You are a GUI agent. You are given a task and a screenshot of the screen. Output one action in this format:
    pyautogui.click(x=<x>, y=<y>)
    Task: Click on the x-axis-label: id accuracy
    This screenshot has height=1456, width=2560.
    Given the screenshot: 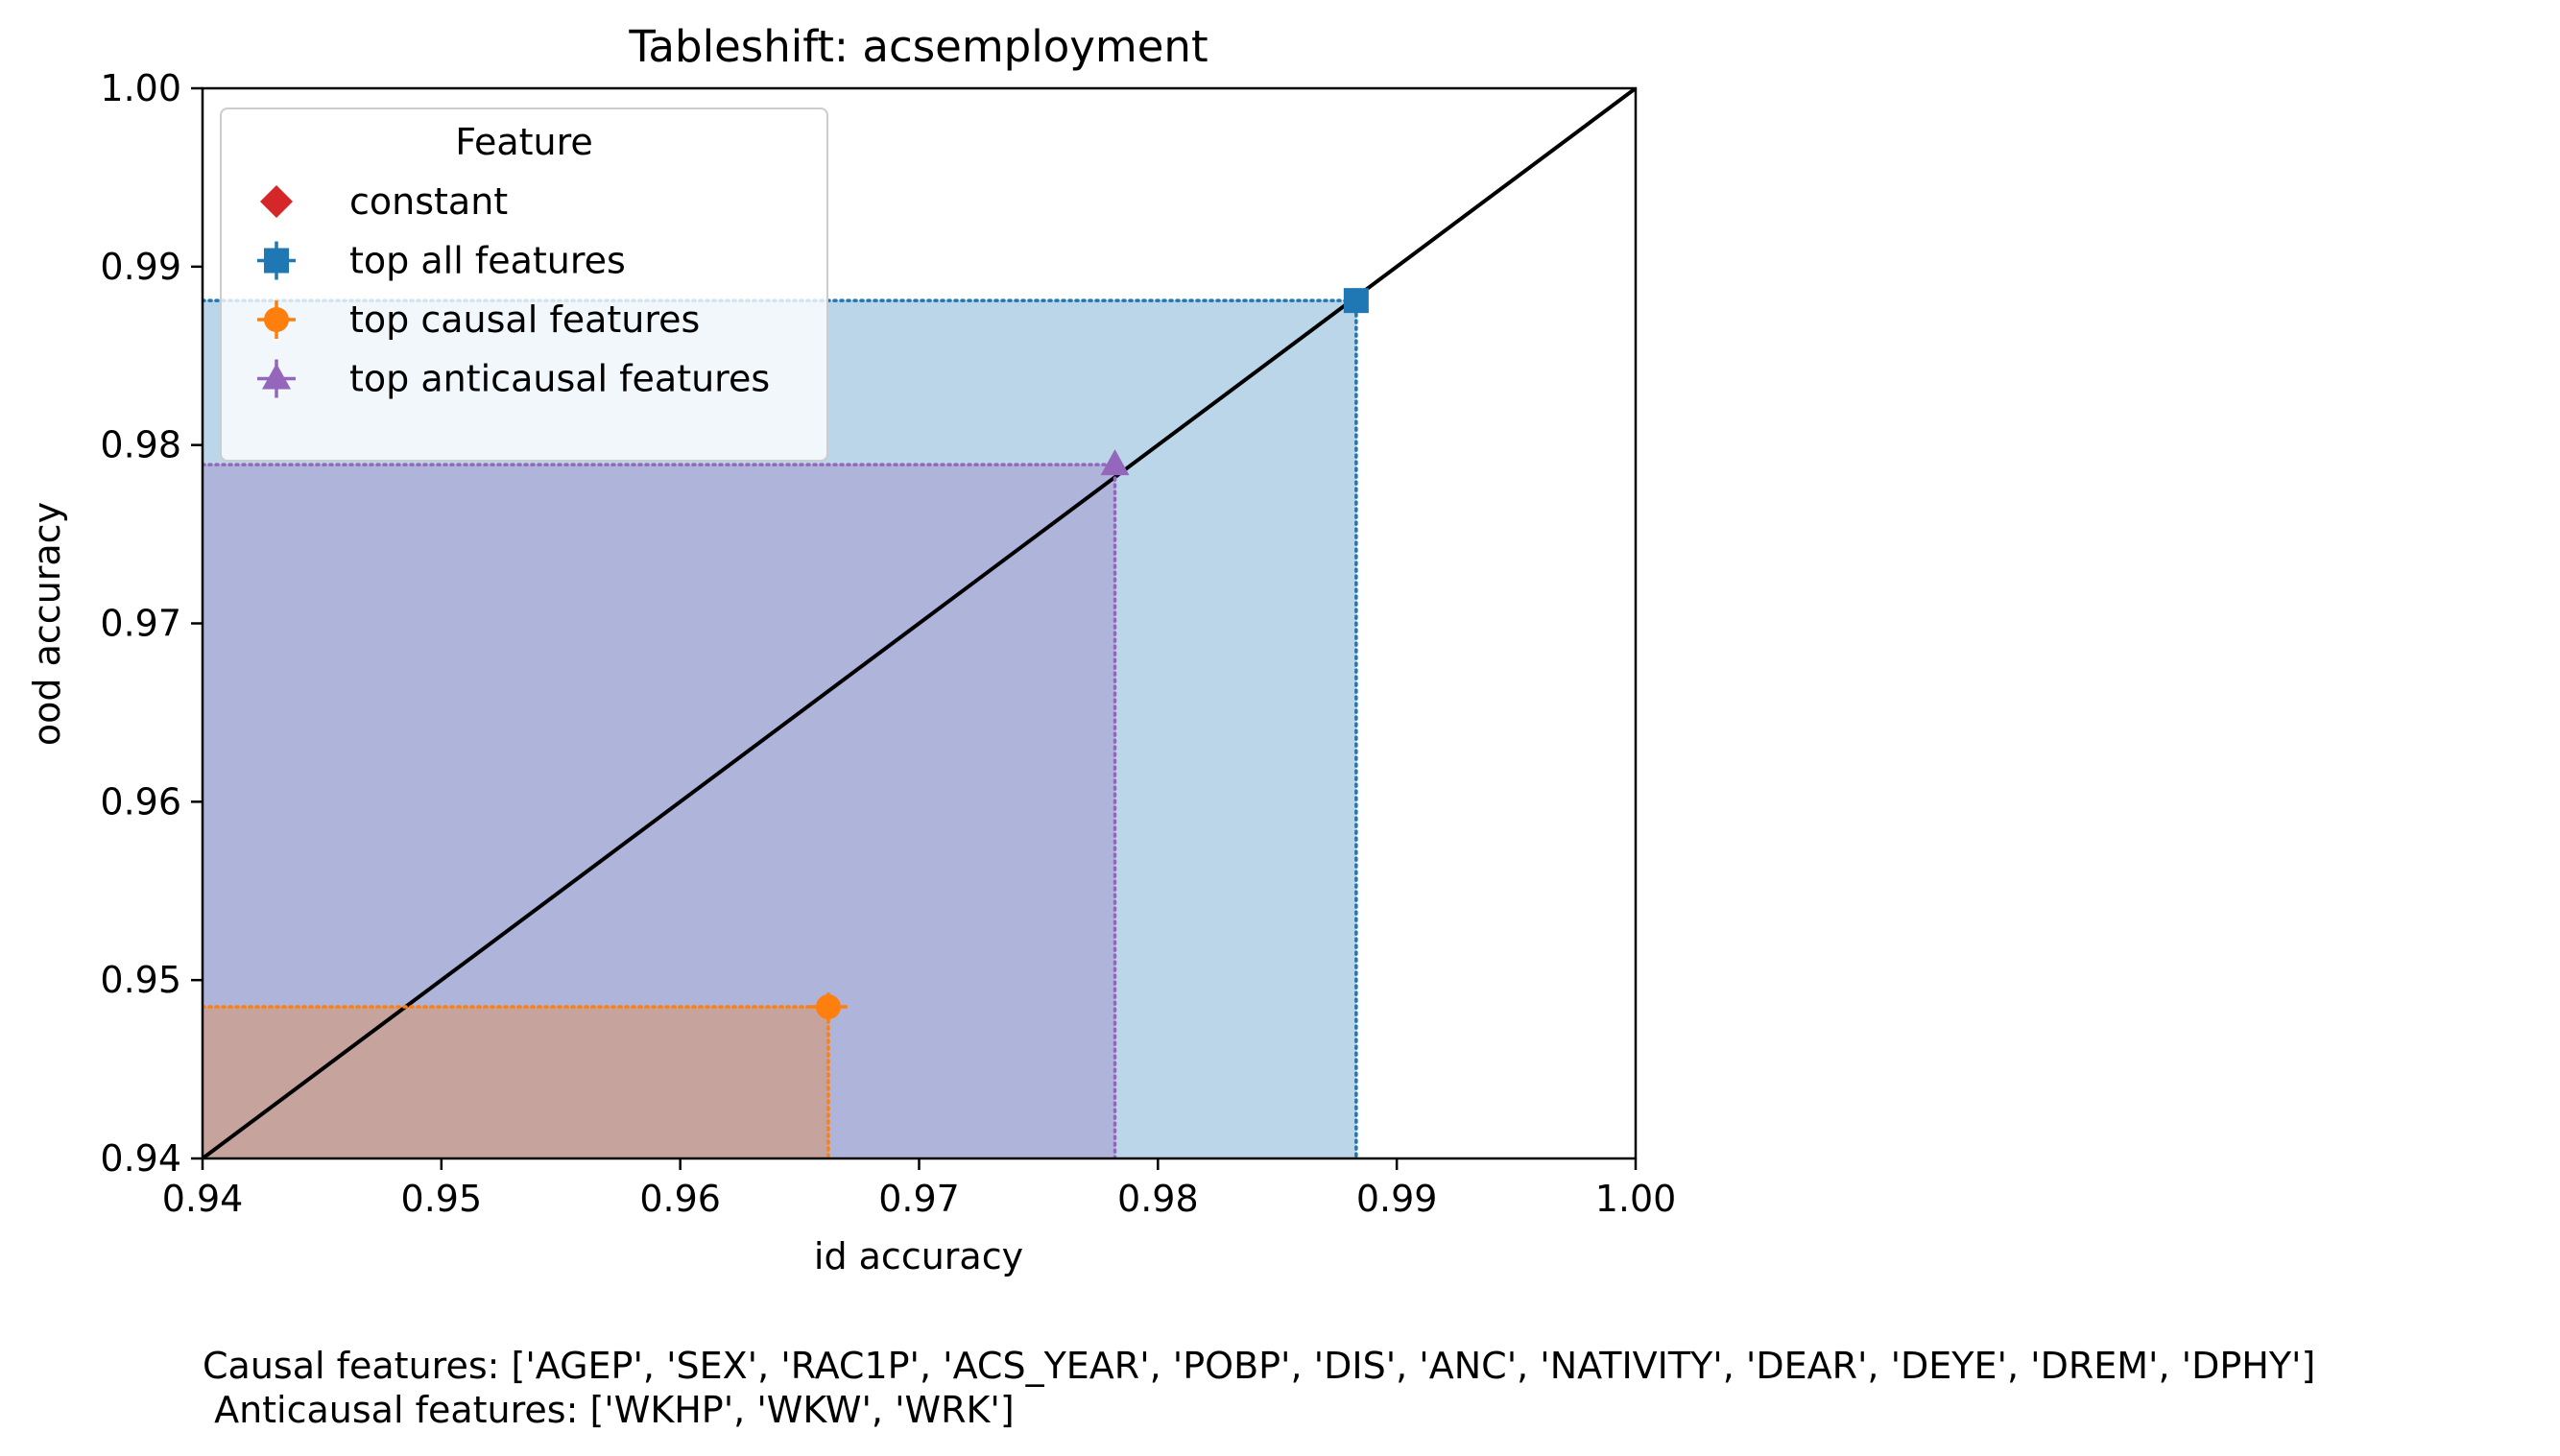 What is the action you would take?
    pyautogui.click(x=918, y=1256)
    